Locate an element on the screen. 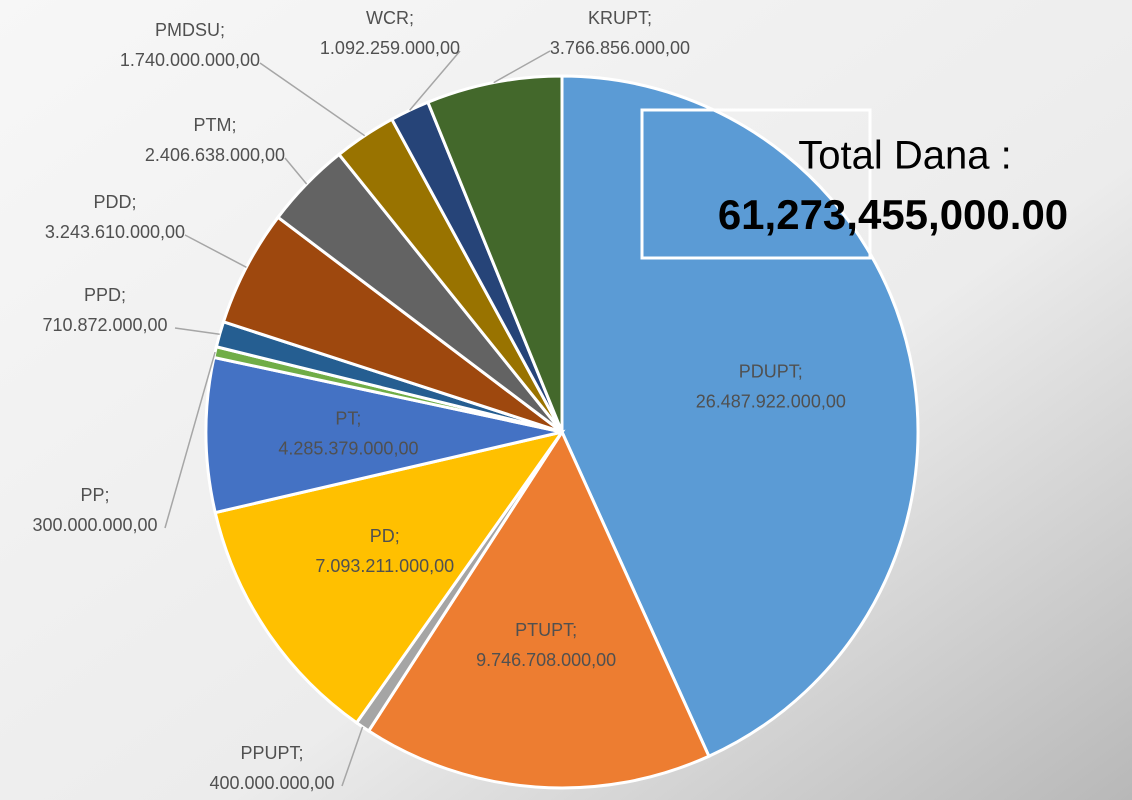  value-label: 7.093.211.000,00 is located at coordinates (384, 566).